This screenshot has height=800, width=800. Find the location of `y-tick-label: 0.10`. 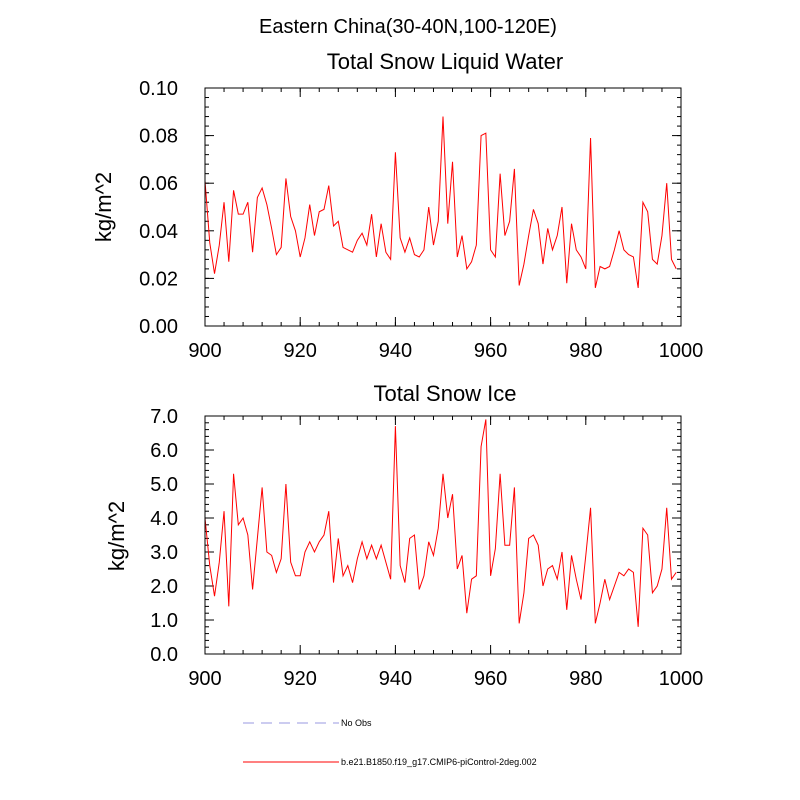

y-tick-label: 0.10 is located at coordinates (158, 89).